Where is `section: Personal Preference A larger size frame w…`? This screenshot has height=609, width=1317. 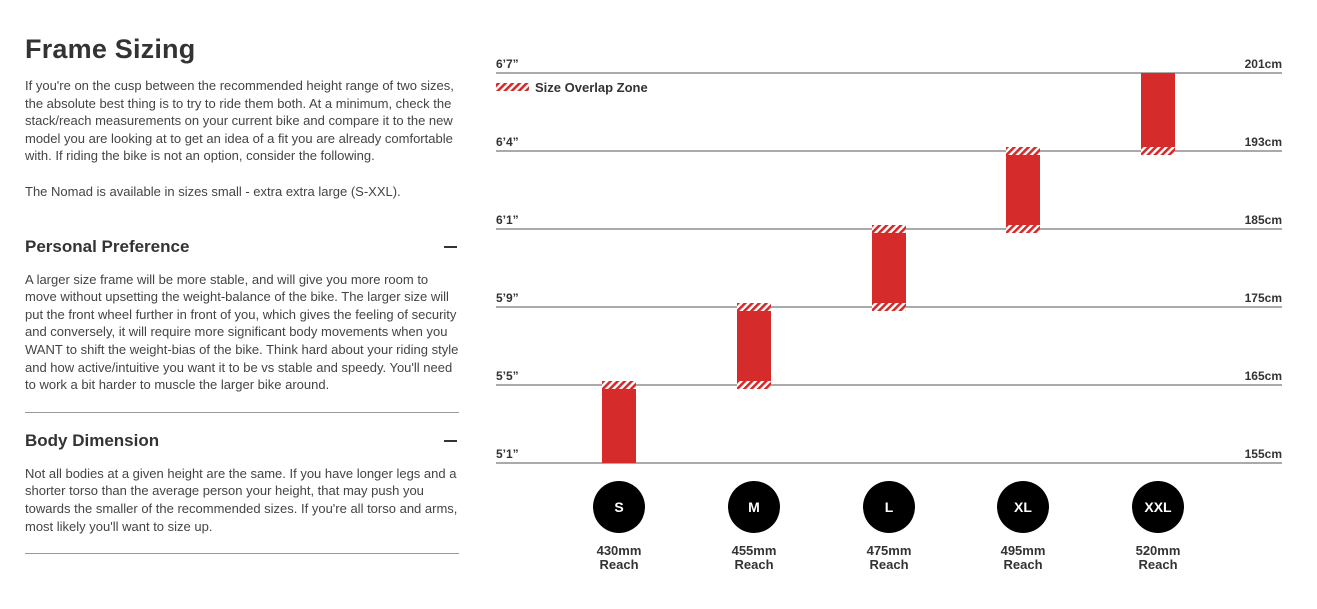 section: Personal Preference A larger size frame w… is located at coordinates (242, 306).